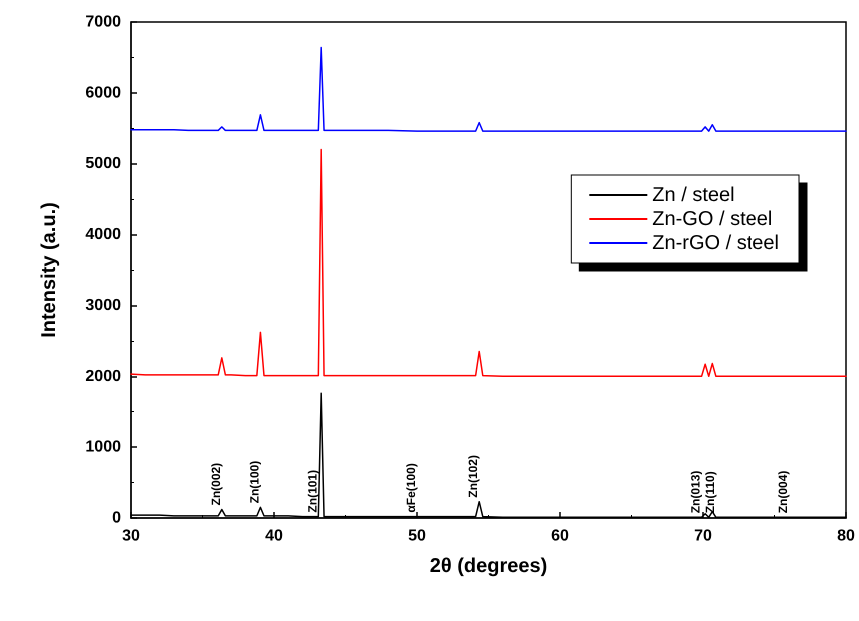 The image size is (859, 621). What do you see at coordinates (103, 447) in the screenshot?
I see `y-tick-label: 1000` at bounding box center [103, 447].